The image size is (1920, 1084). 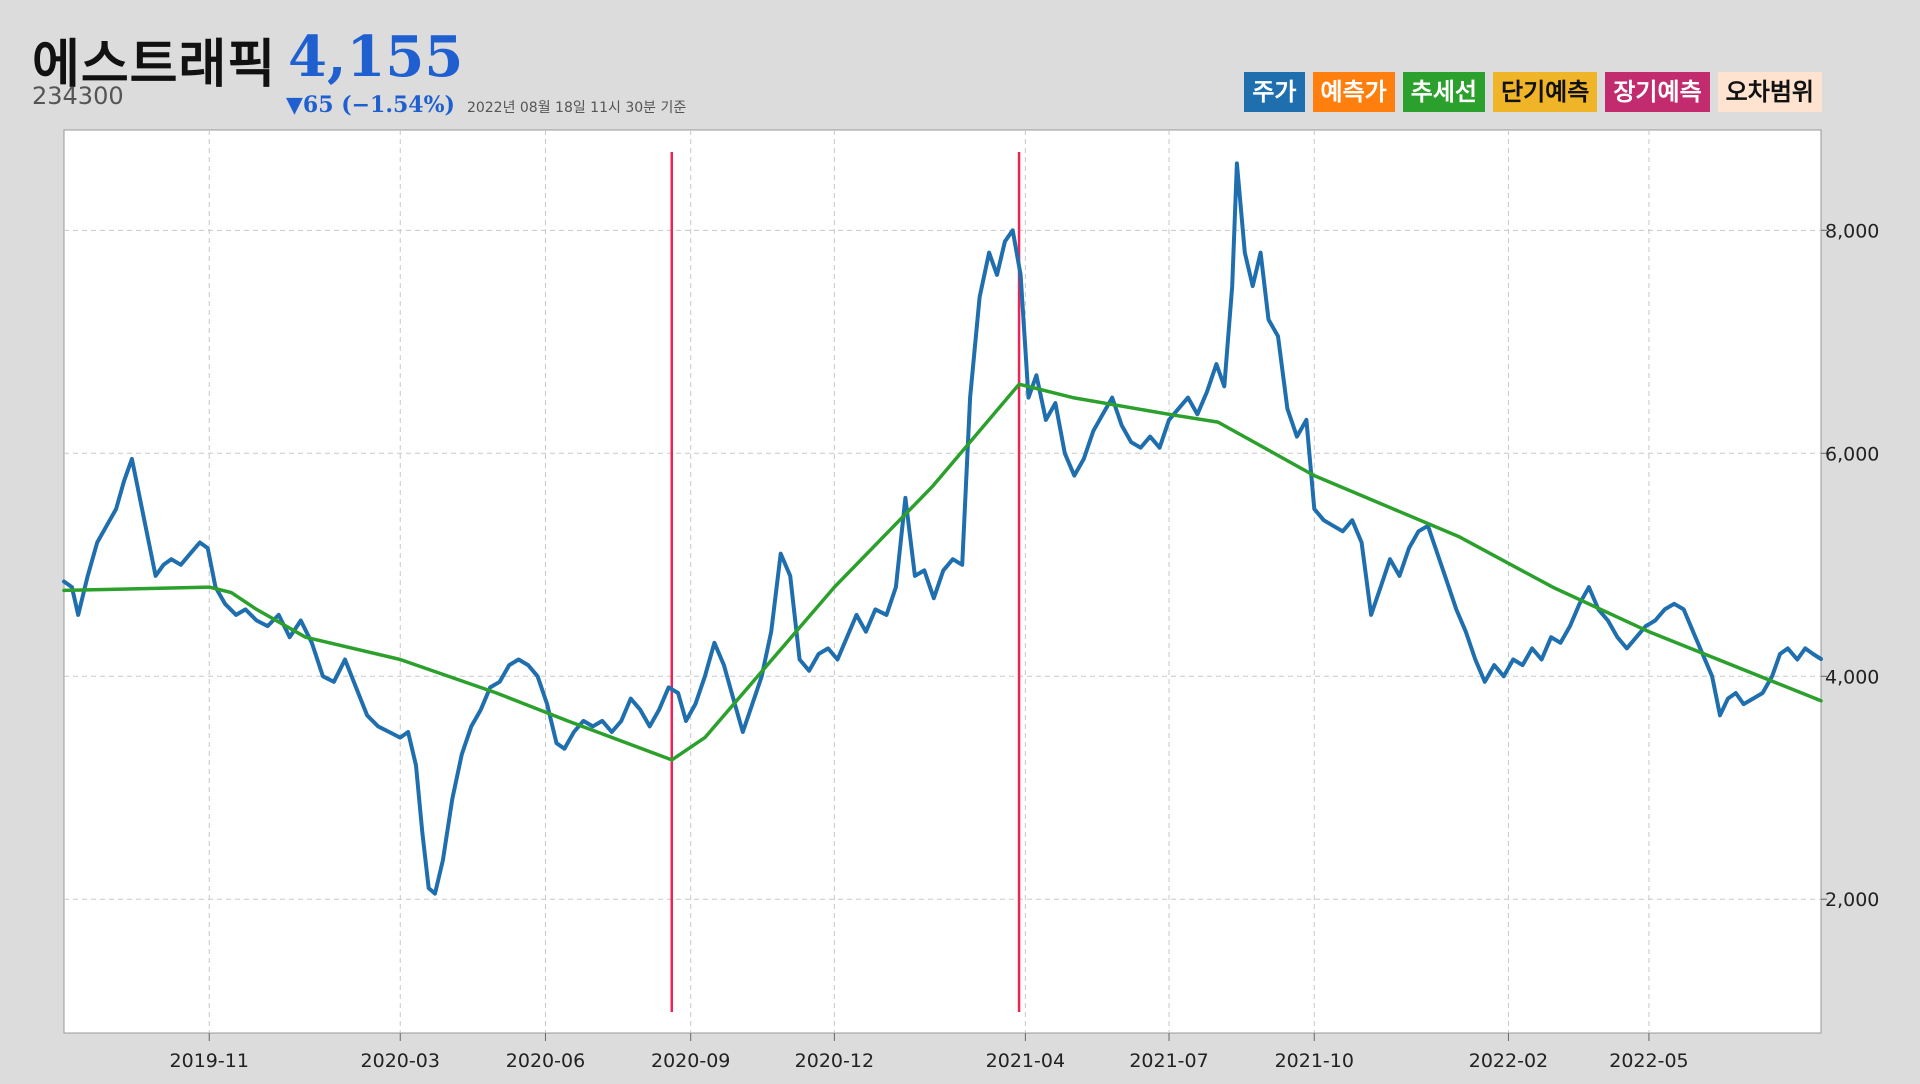 What do you see at coordinates (209, 1061) in the screenshot?
I see `x-tick-label: 2019-11` at bounding box center [209, 1061].